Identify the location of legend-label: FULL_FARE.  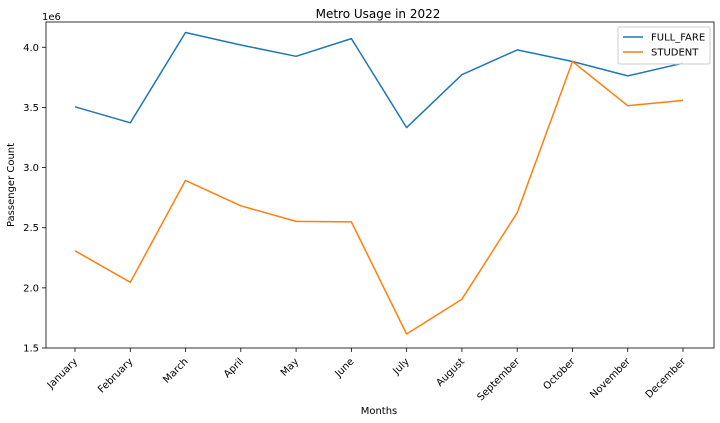
(678, 38).